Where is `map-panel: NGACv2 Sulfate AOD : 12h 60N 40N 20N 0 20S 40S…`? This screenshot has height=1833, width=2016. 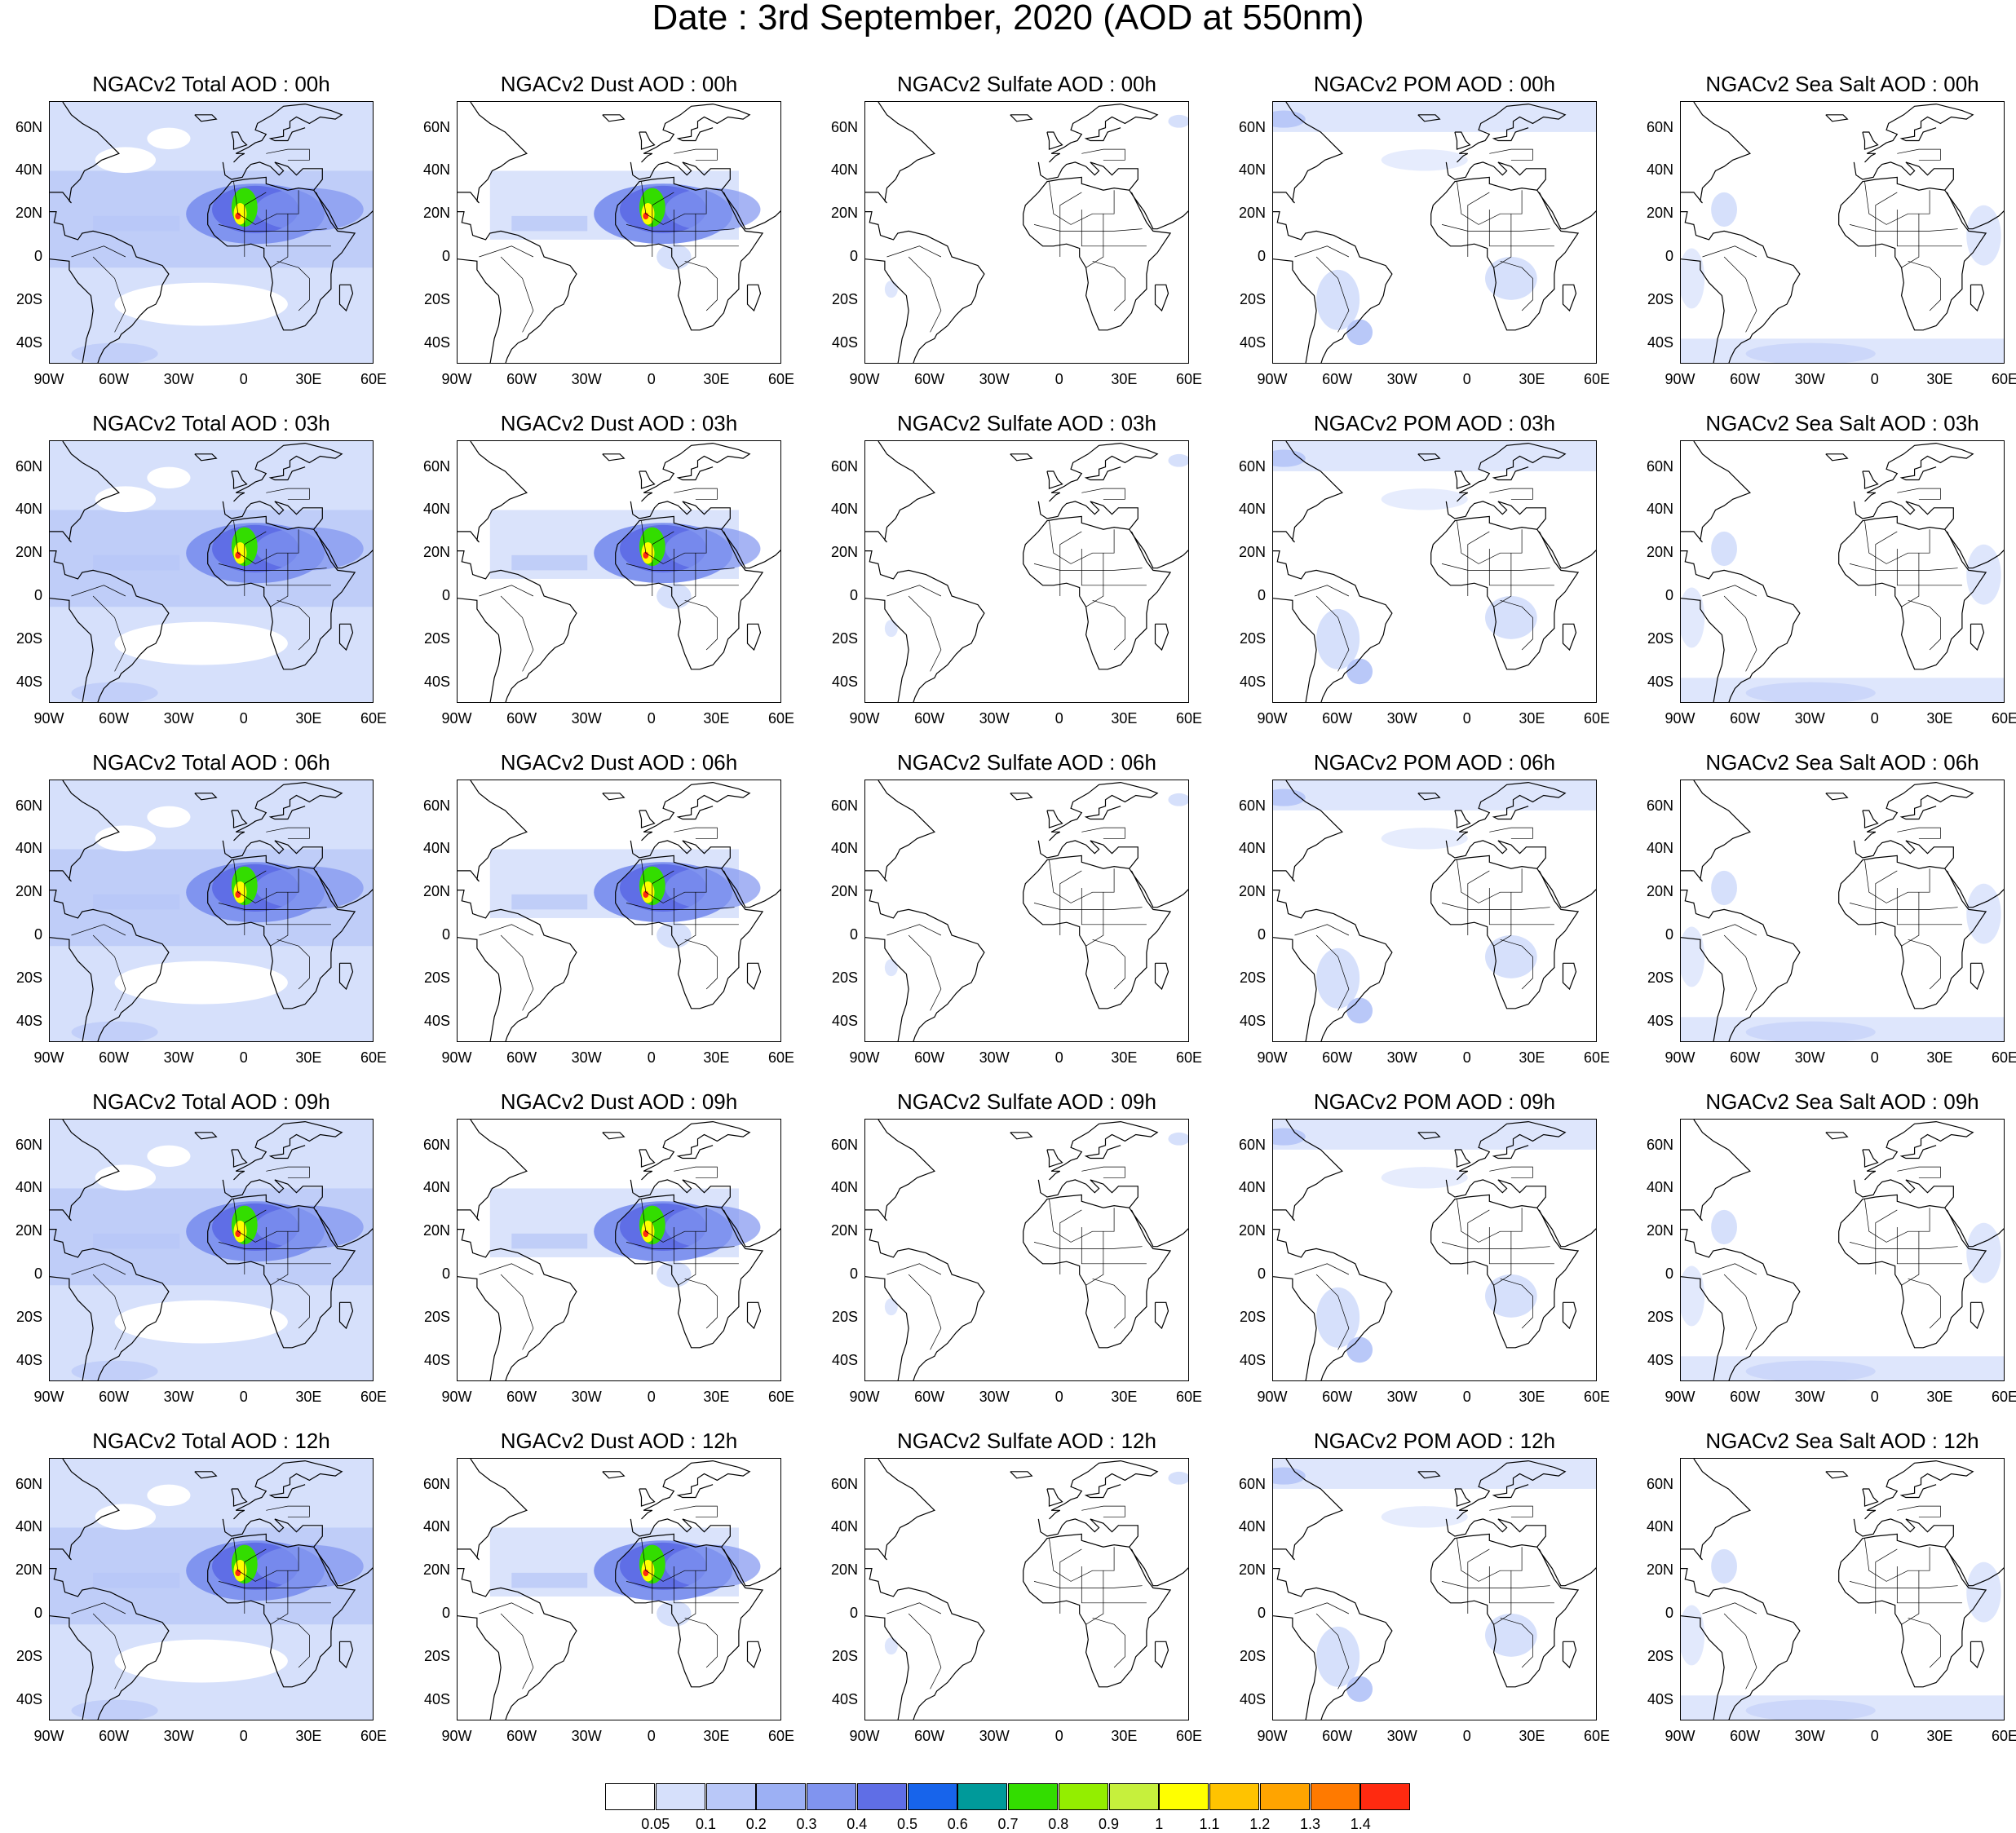 map-panel: NGACv2 Sulfate AOD : 12h 60N 40N 20N 0 20S 40S… is located at coordinates (1020, 1599).